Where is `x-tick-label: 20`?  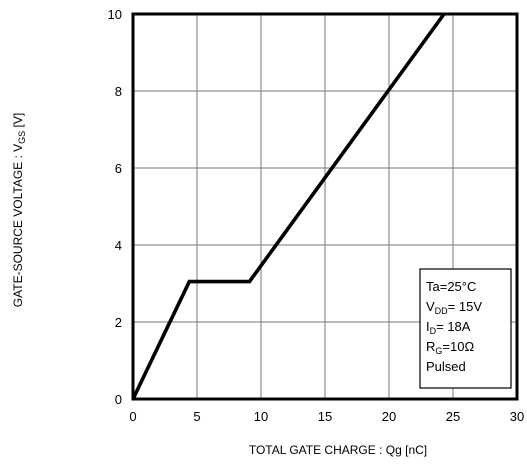 x-tick-label: 20 is located at coordinates (389, 416).